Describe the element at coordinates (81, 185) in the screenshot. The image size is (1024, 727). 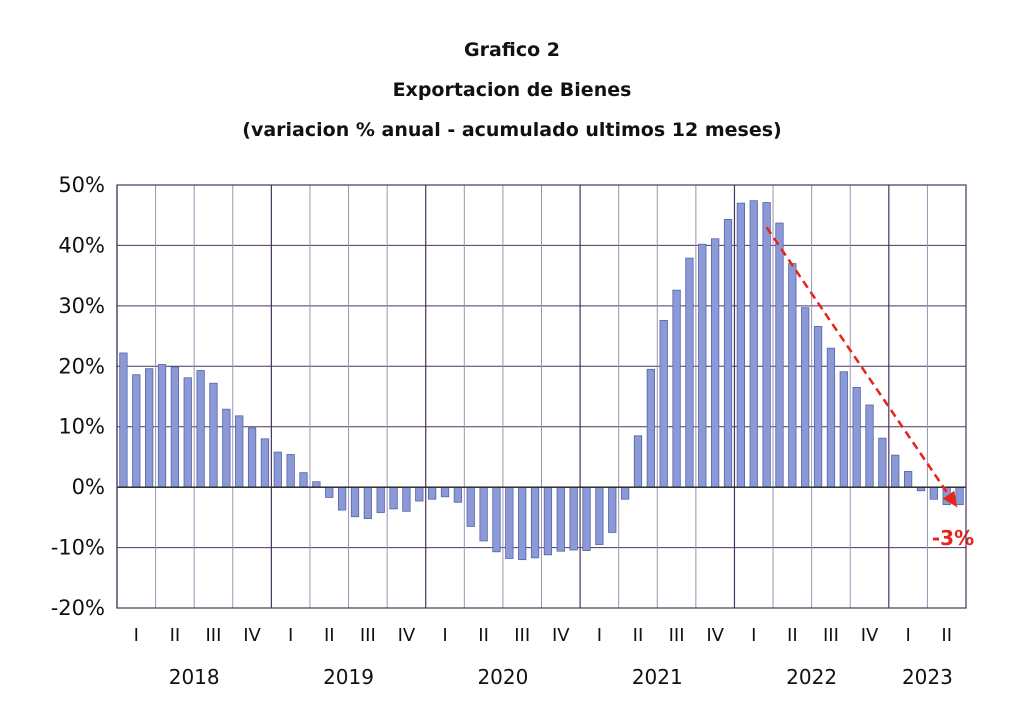
I see `y-tick-label: 50%` at that location.